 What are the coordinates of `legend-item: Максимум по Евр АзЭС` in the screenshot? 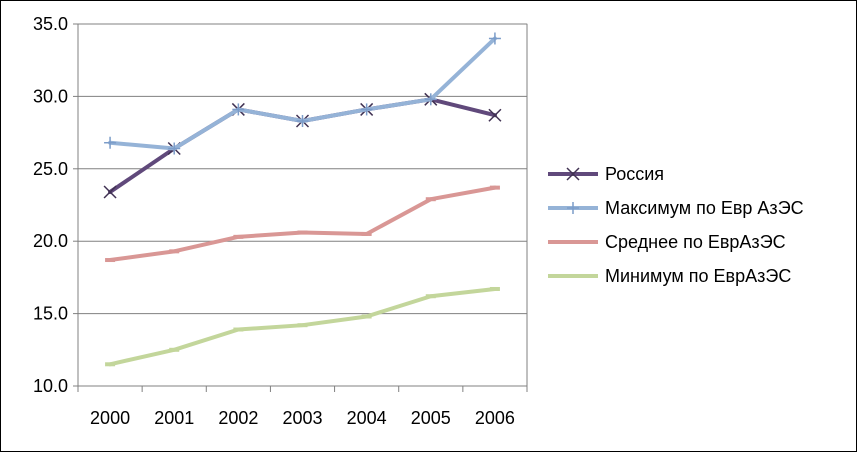 It's located at (676, 208).